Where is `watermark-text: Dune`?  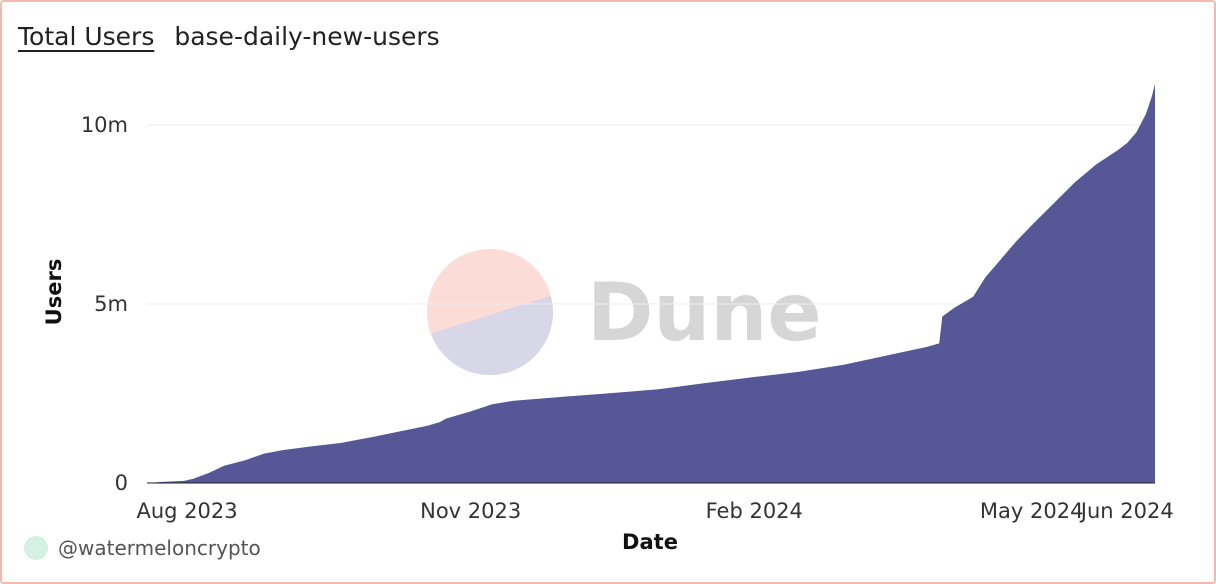
watermark-text: Dune is located at coordinates (704, 312).